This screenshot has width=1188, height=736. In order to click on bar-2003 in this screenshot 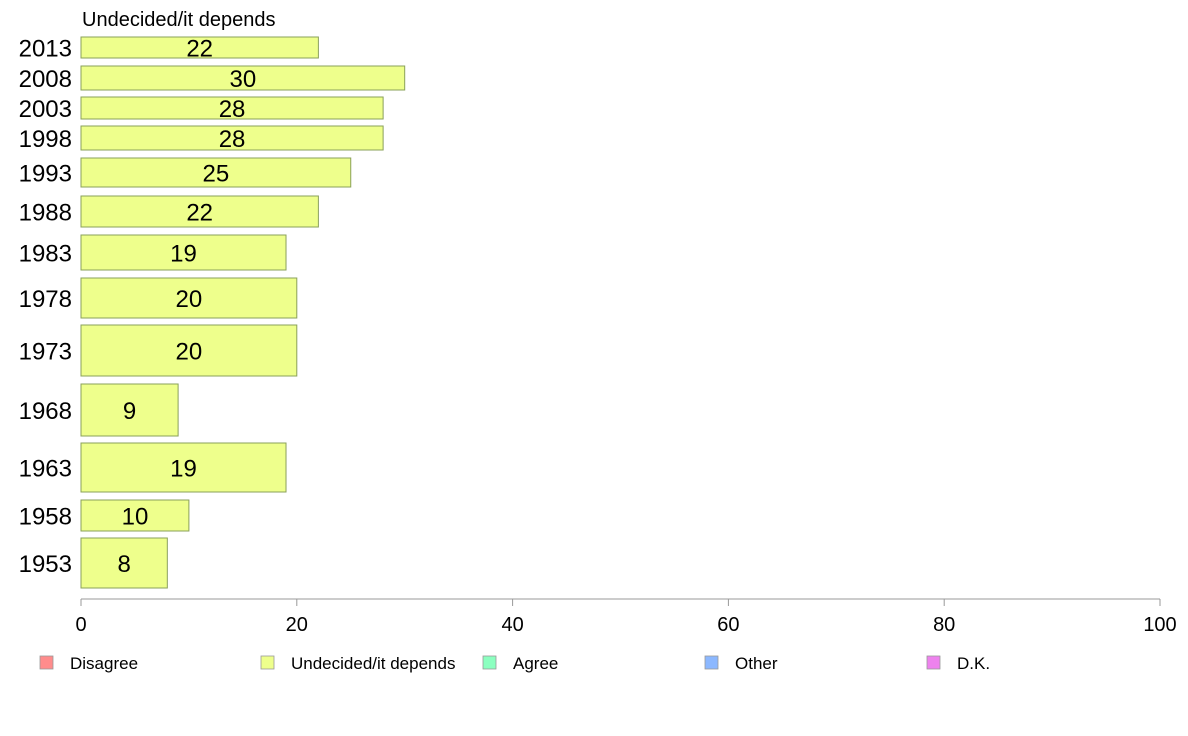, I will do `click(232, 108)`.